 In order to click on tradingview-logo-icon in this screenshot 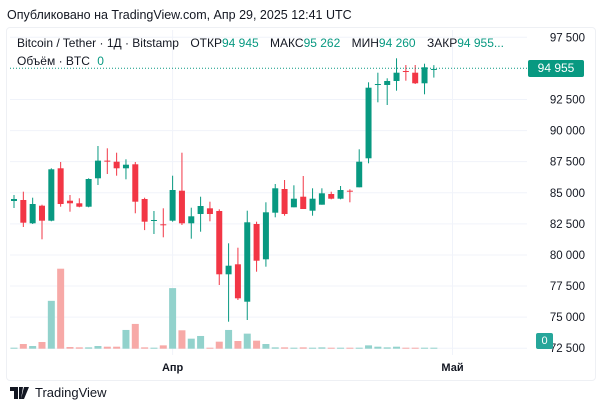, I will do `click(19, 392)`.